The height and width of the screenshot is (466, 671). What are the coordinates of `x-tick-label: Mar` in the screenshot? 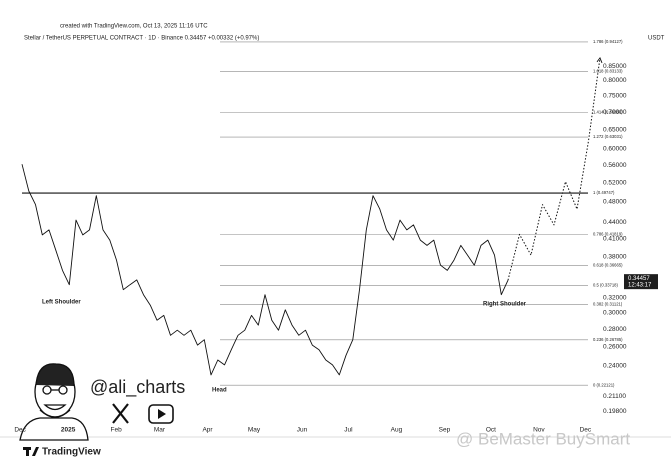 It's located at (160, 430).